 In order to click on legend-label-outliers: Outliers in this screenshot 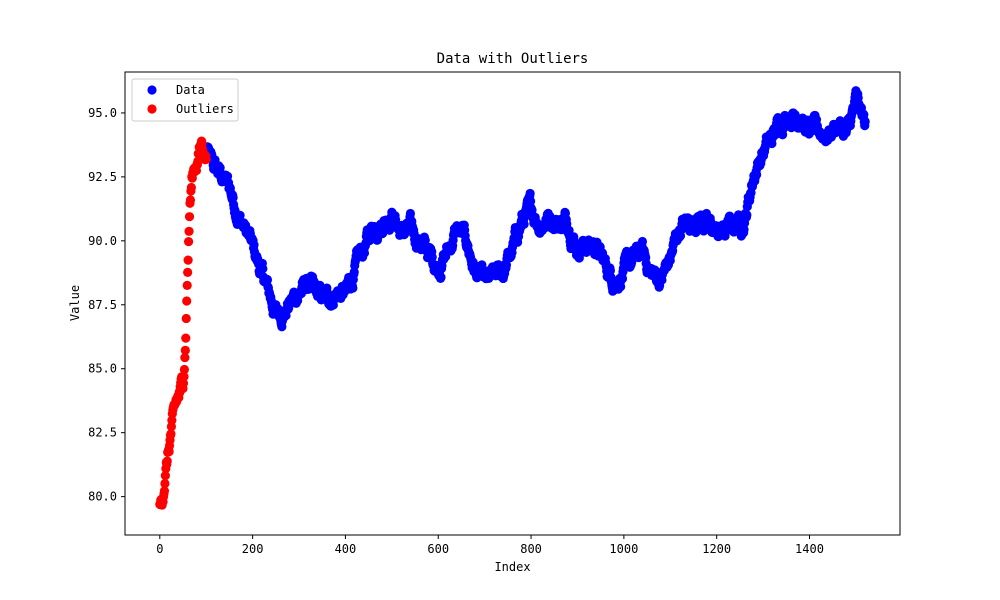, I will do `click(205, 109)`.